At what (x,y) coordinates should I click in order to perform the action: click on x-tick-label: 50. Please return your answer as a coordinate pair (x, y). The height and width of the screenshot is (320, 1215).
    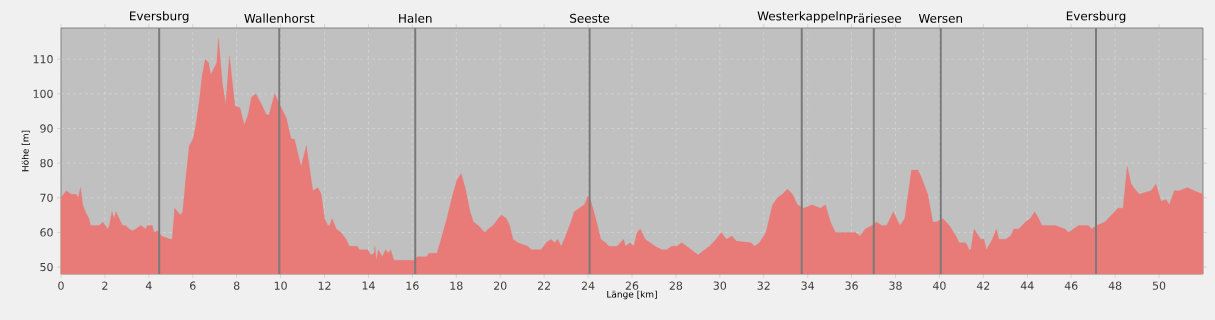
    Looking at the image, I should click on (1159, 285).